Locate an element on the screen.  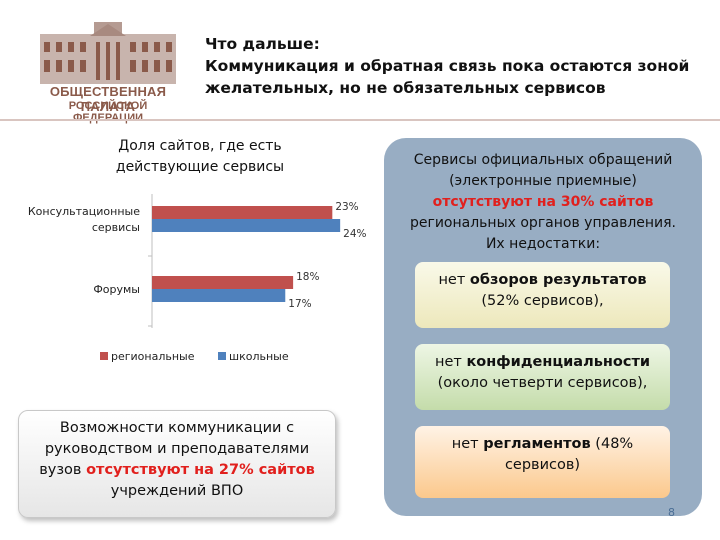
logo: ОБЩЕСТВЕННАЯ ПАЛАТА РОССИЙСКОЙ ФЕДЕРАЦИИ is located at coordinates (108, 72).